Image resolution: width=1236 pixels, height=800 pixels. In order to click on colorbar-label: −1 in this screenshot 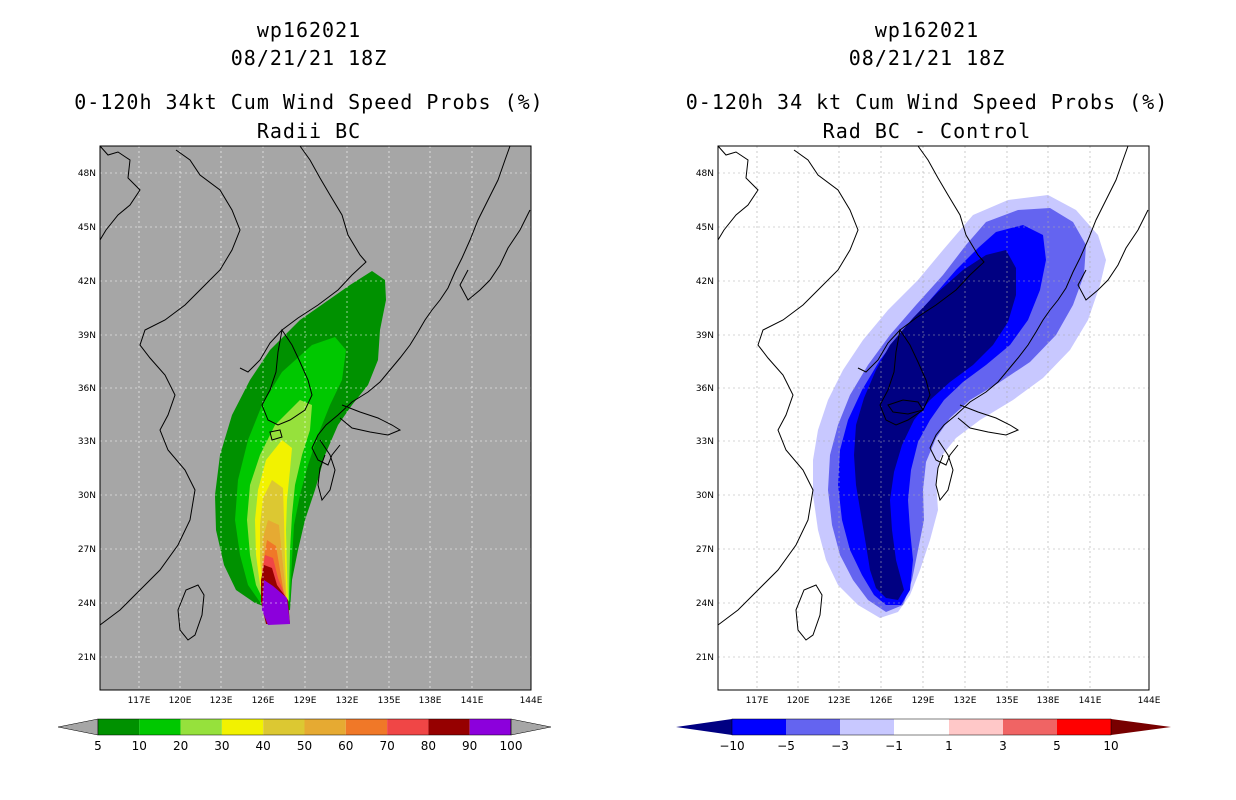, I will do `click(894, 746)`.